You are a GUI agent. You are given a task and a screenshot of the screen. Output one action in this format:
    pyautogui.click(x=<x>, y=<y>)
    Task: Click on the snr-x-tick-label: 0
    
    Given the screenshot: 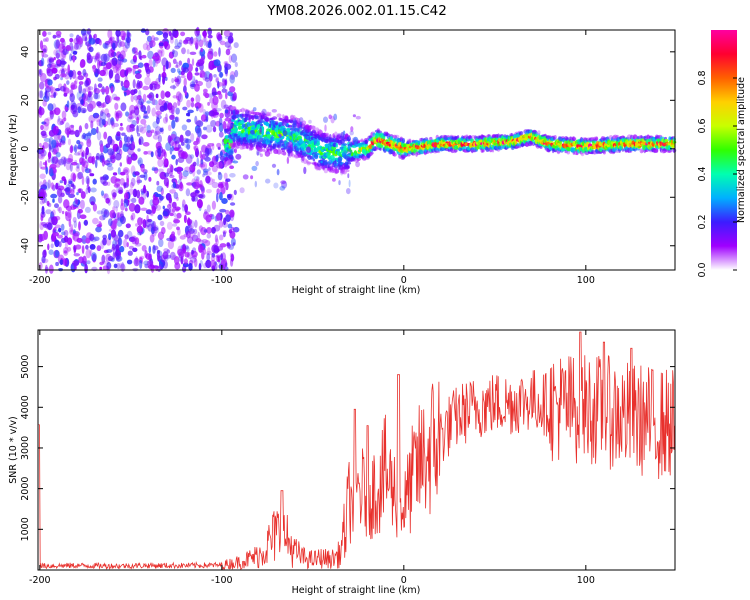 What is the action you would take?
    pyautogui.click(x=404, y=580)
    